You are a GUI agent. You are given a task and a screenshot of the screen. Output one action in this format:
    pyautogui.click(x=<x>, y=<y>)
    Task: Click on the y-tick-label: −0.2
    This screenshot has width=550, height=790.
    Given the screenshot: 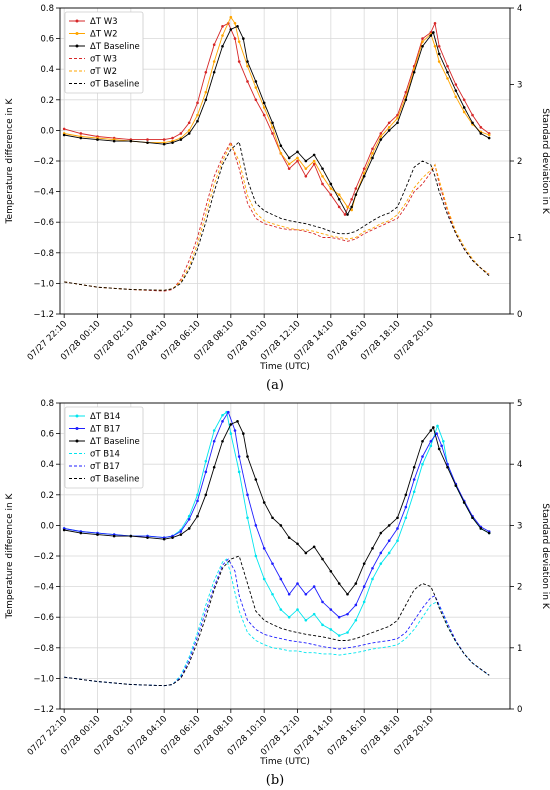 What is the action you would take?
    pyautogui.click(x=43, y=557)
    